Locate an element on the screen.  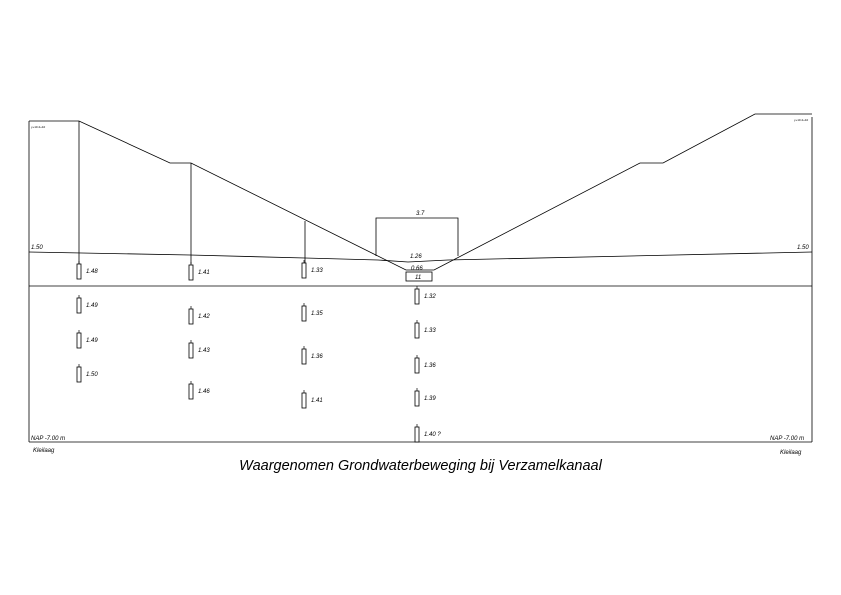
piezometer-reading: 1.48 is located at coordinates (92, 272).